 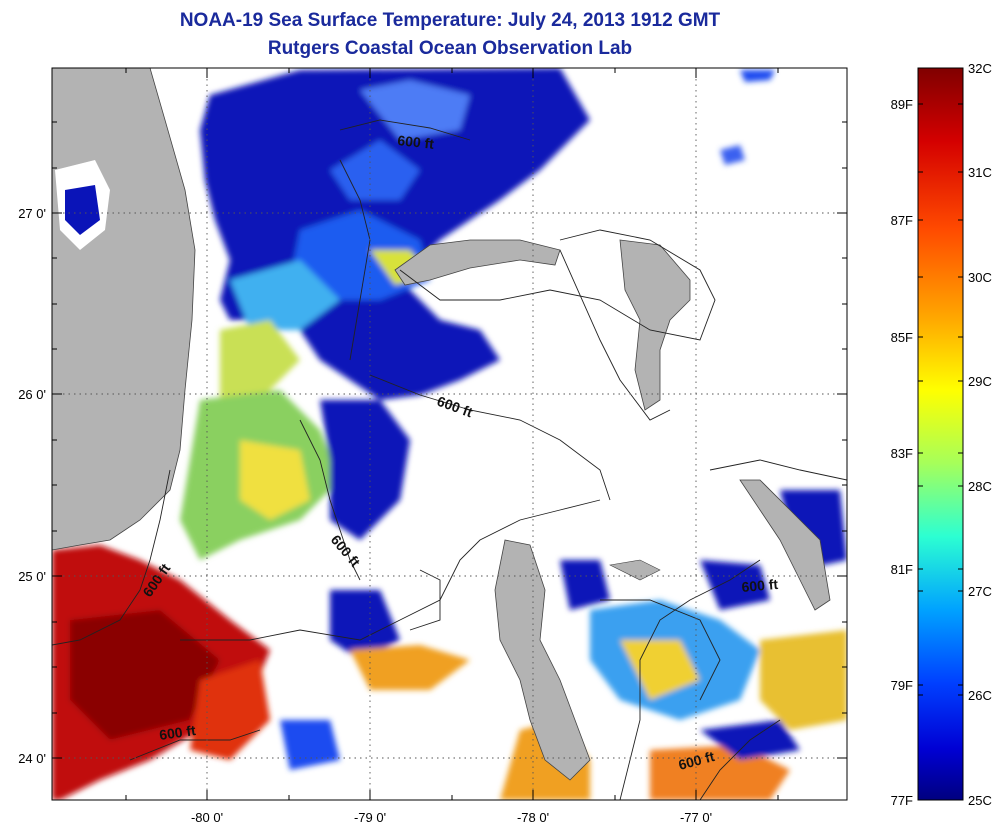 I want to click on colorbar-fahrenheit-83: 83F, so click(x=902, y=453).